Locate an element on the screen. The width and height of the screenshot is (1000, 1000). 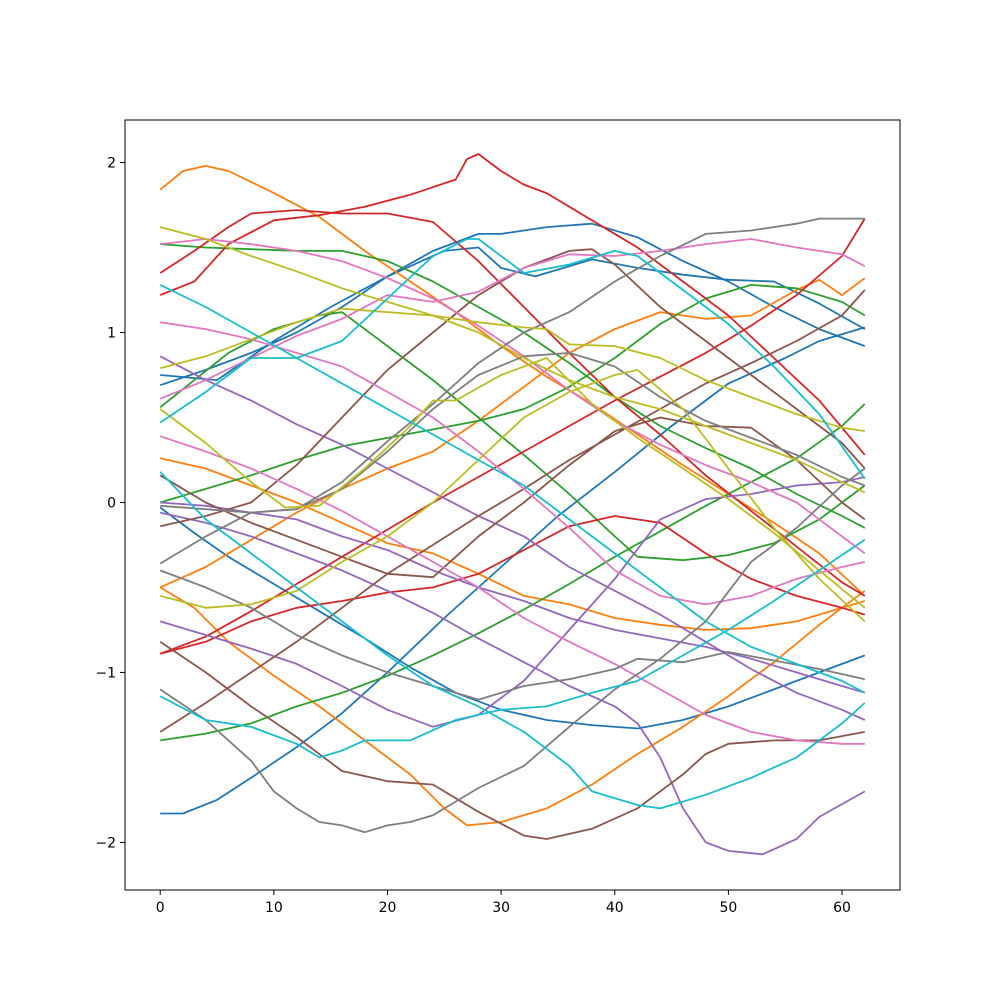
y-tick-label: 0 is located at coordinates (111, 503).